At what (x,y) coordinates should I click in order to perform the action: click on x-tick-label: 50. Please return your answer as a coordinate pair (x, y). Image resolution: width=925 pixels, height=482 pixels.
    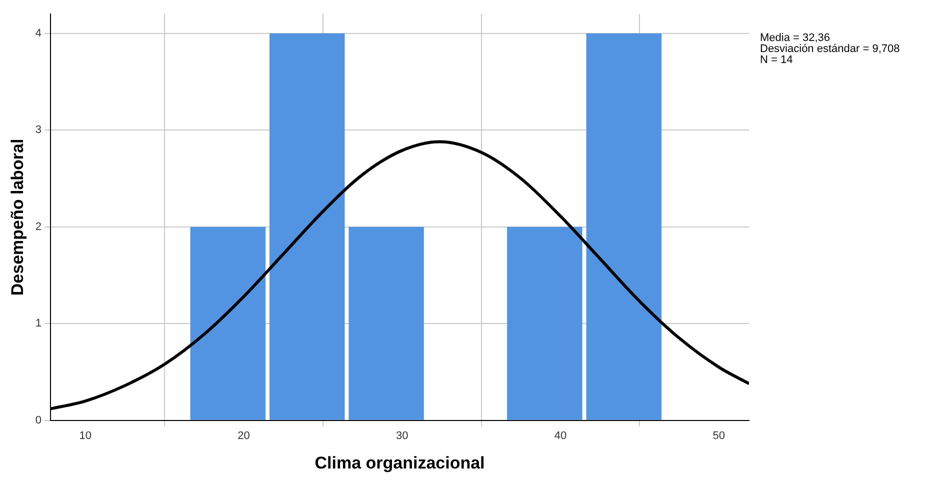
    Looking at the image, I should click on (719, 436).